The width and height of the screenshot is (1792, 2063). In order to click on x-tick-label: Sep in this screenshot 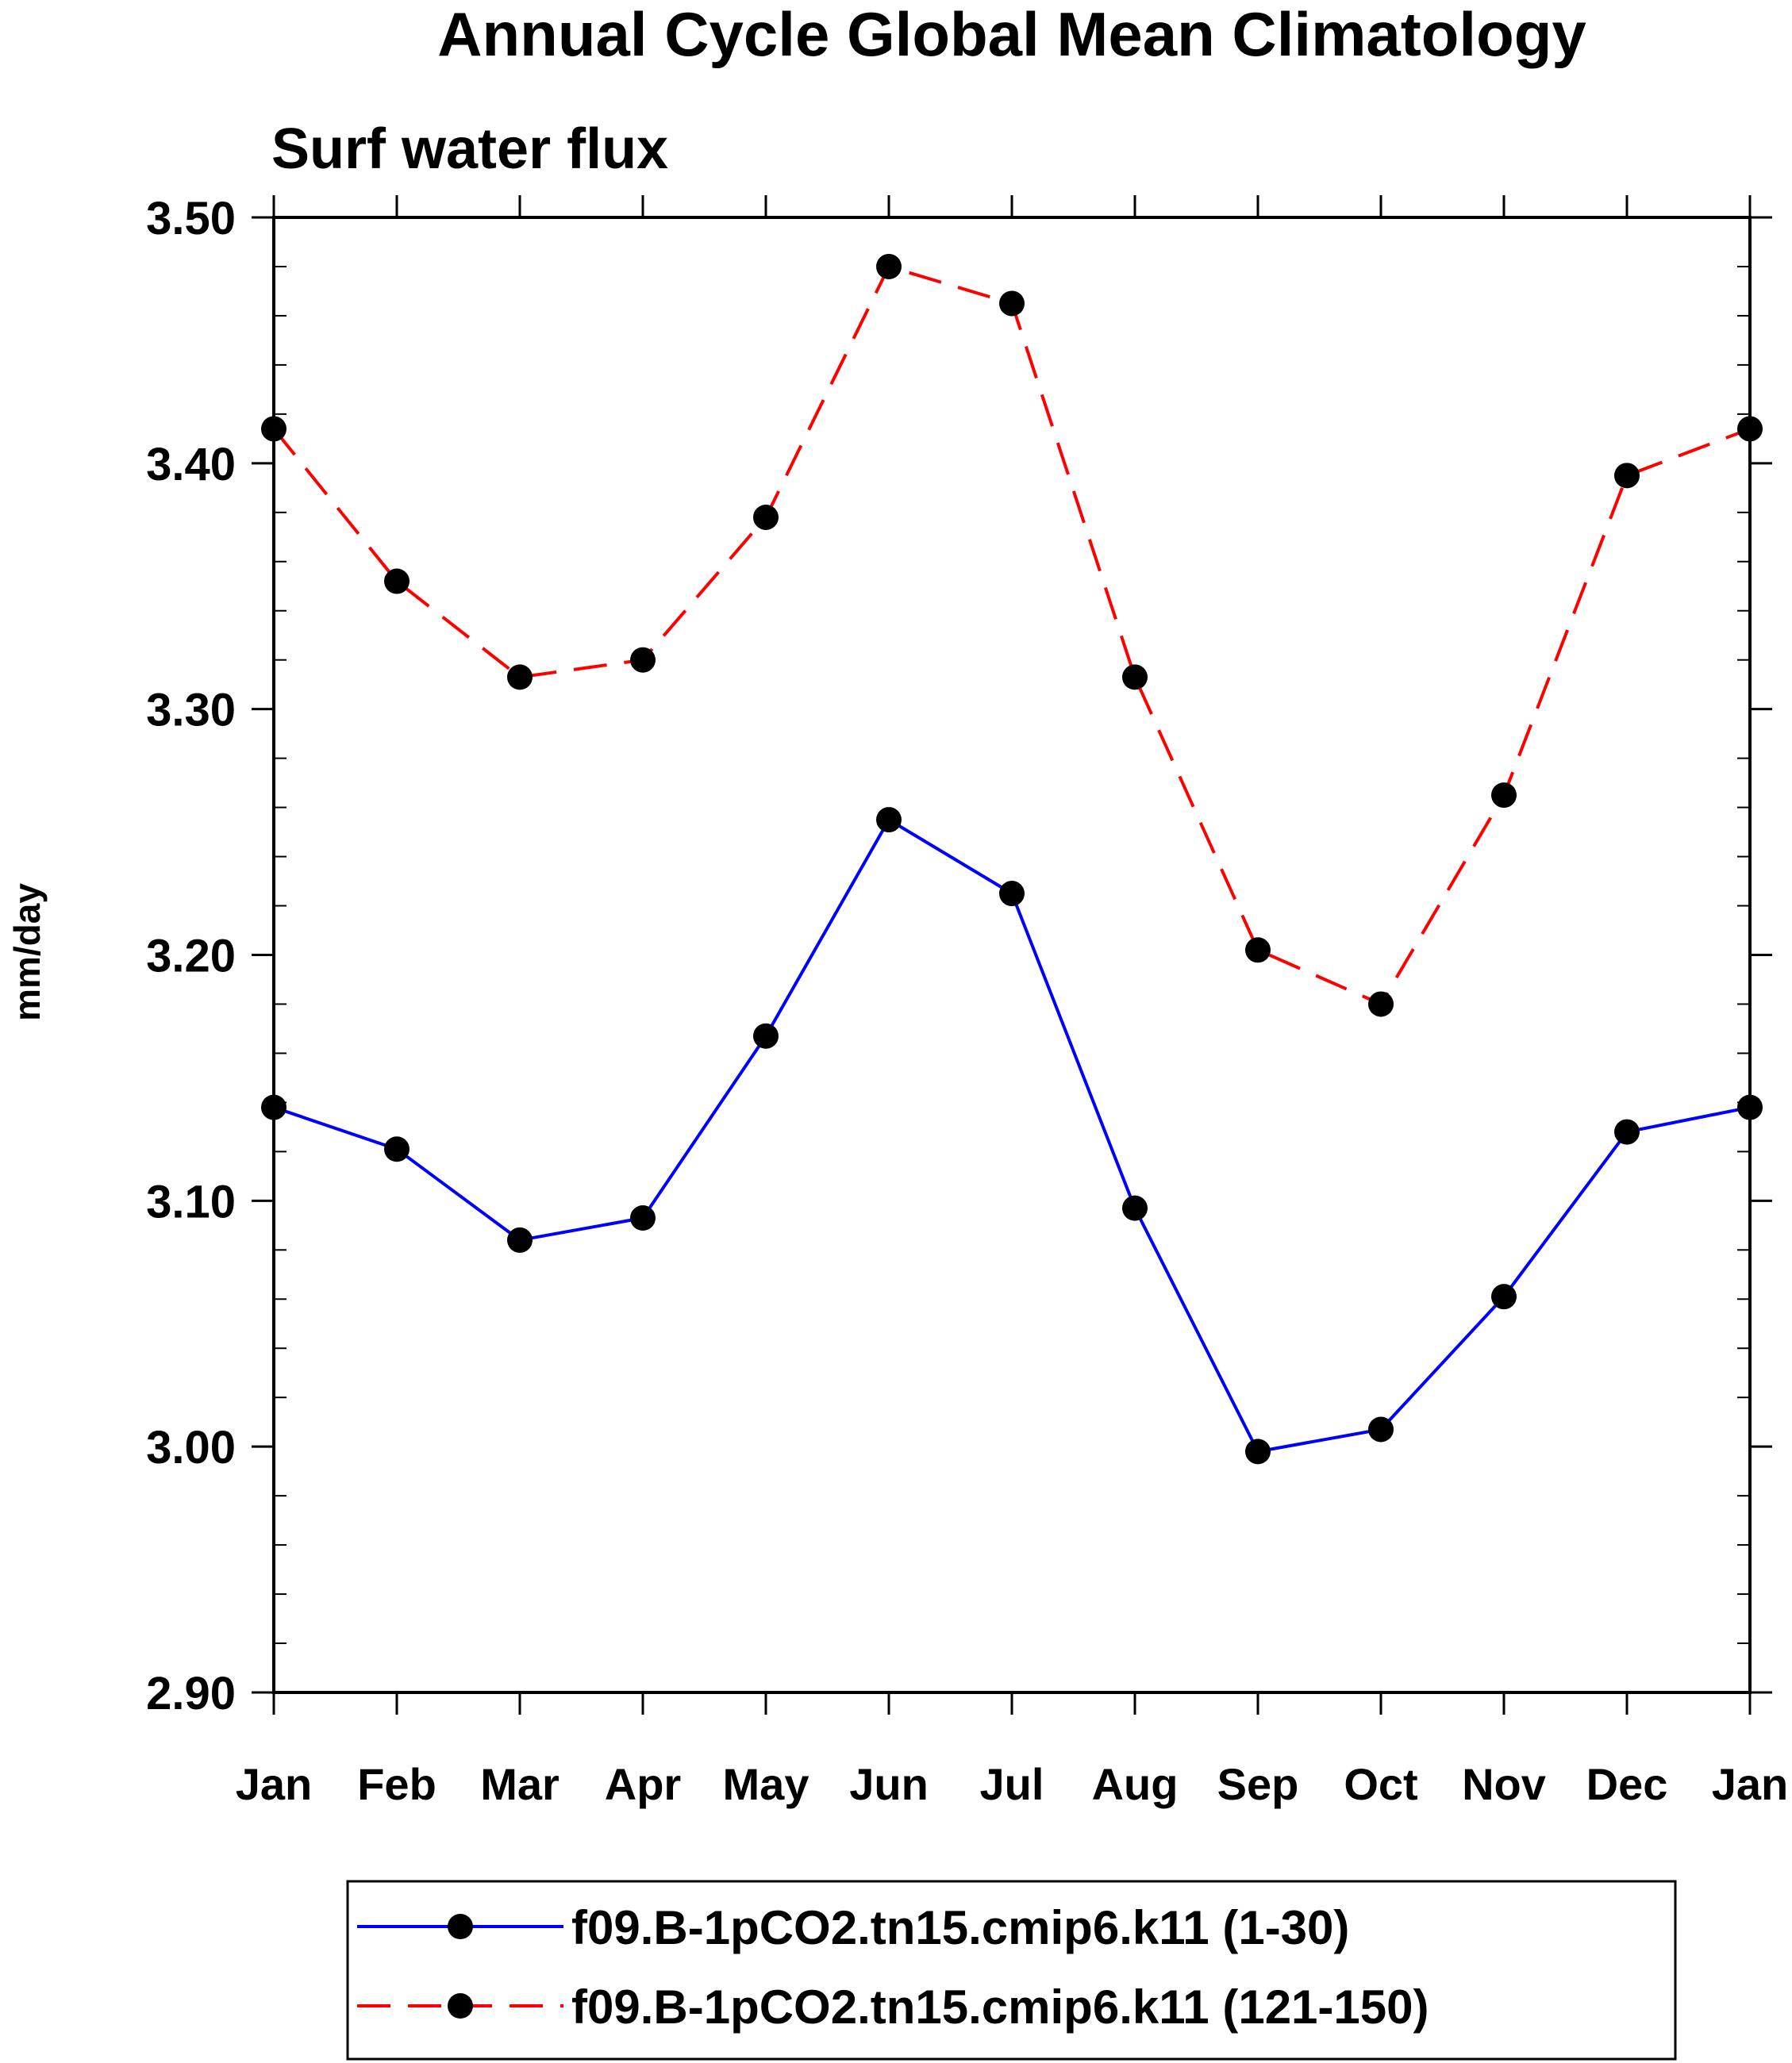, I will do `click(1258, 1784)`.